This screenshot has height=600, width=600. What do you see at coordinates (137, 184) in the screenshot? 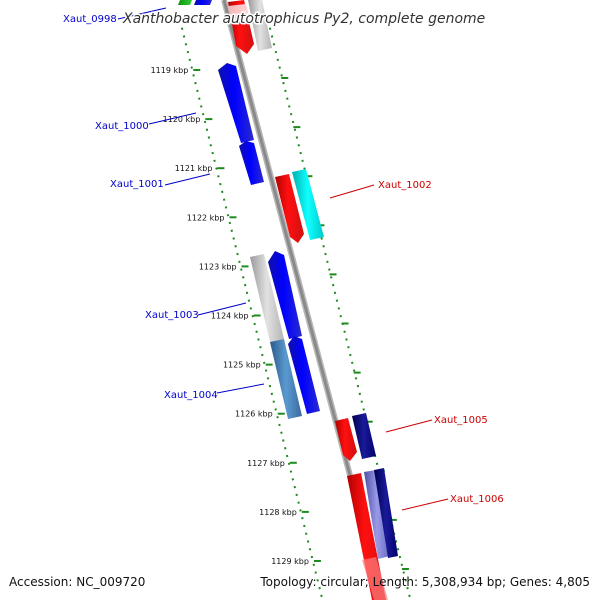
I see `gene-label-xaut-1001: Xaut_1001` at bounding box center [137, 184].